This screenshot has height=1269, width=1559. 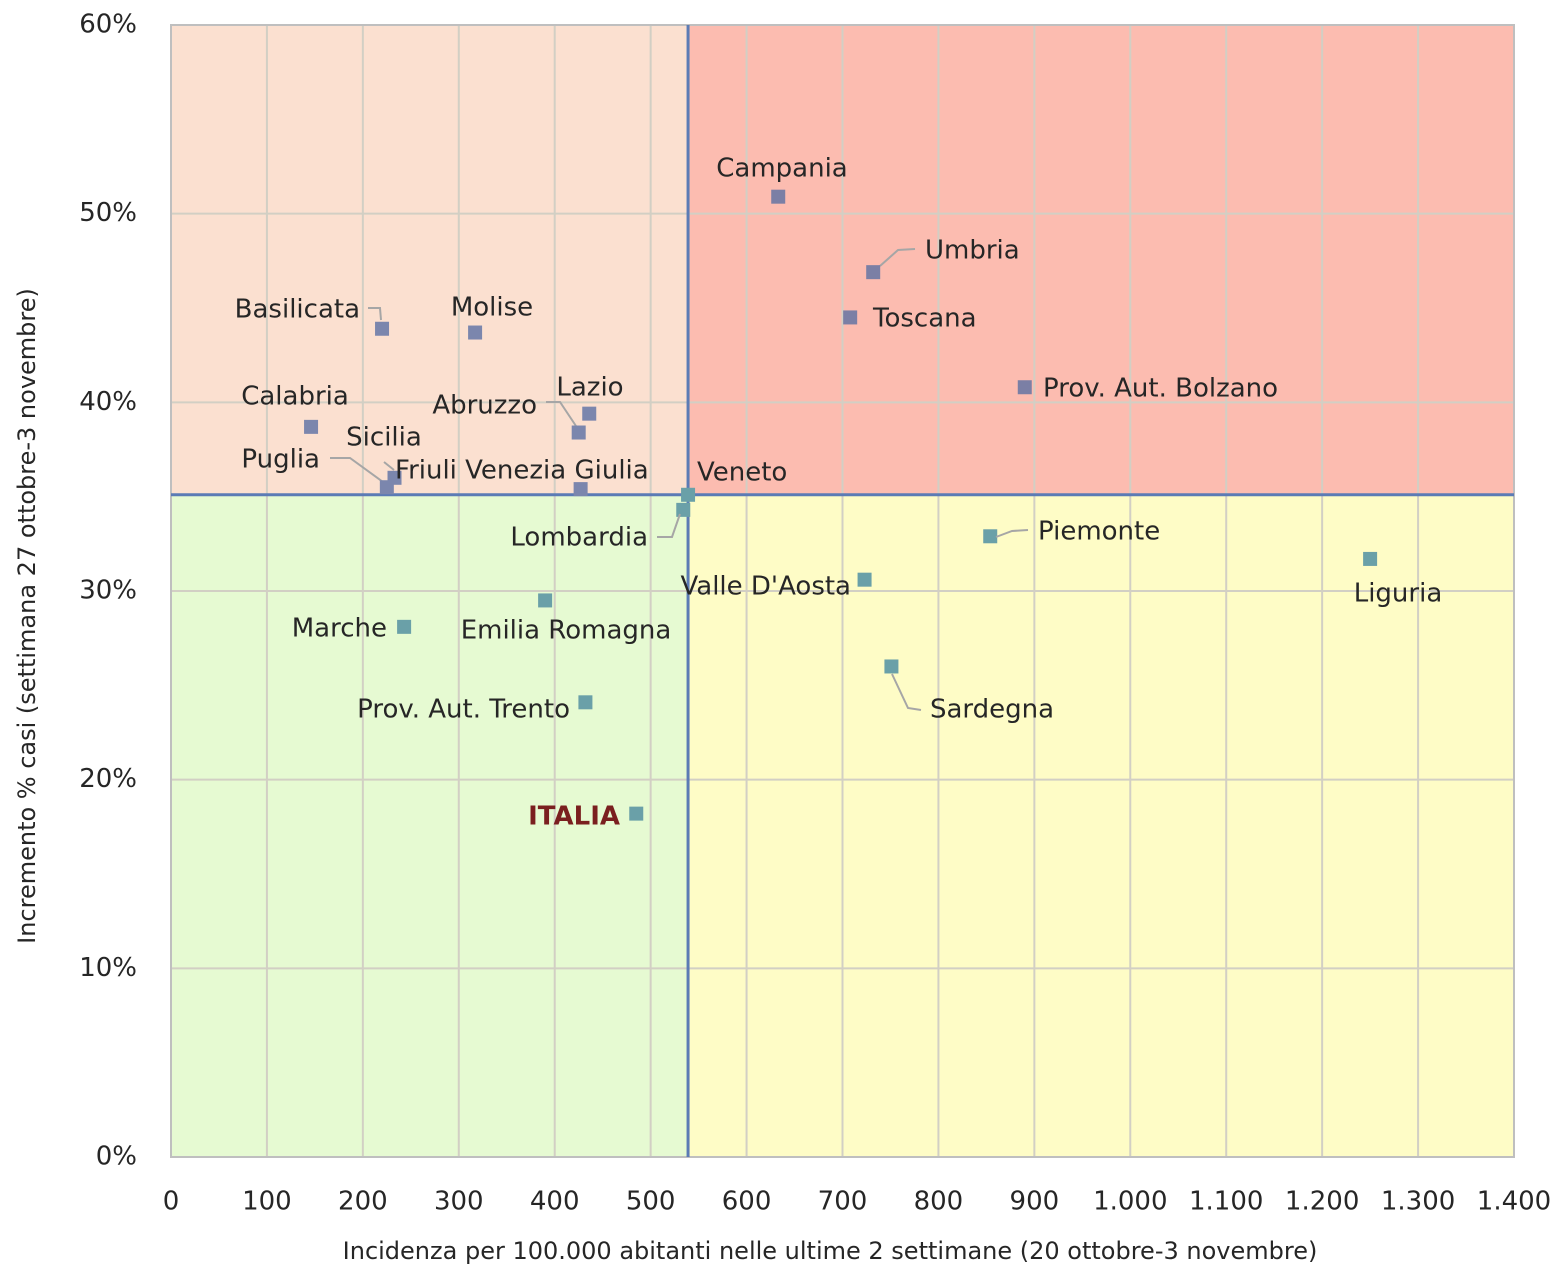 I want to click on y-tick-label: 60%, so click(x=108, y=25).